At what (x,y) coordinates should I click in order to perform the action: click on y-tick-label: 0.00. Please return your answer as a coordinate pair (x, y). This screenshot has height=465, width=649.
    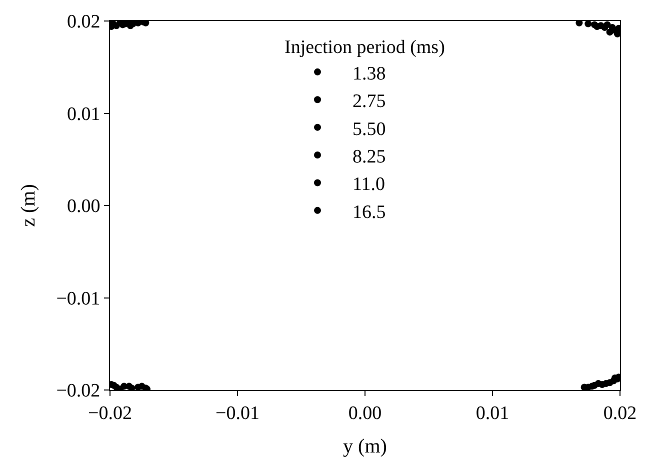
    Looking at the image, I should click on (83, 207).